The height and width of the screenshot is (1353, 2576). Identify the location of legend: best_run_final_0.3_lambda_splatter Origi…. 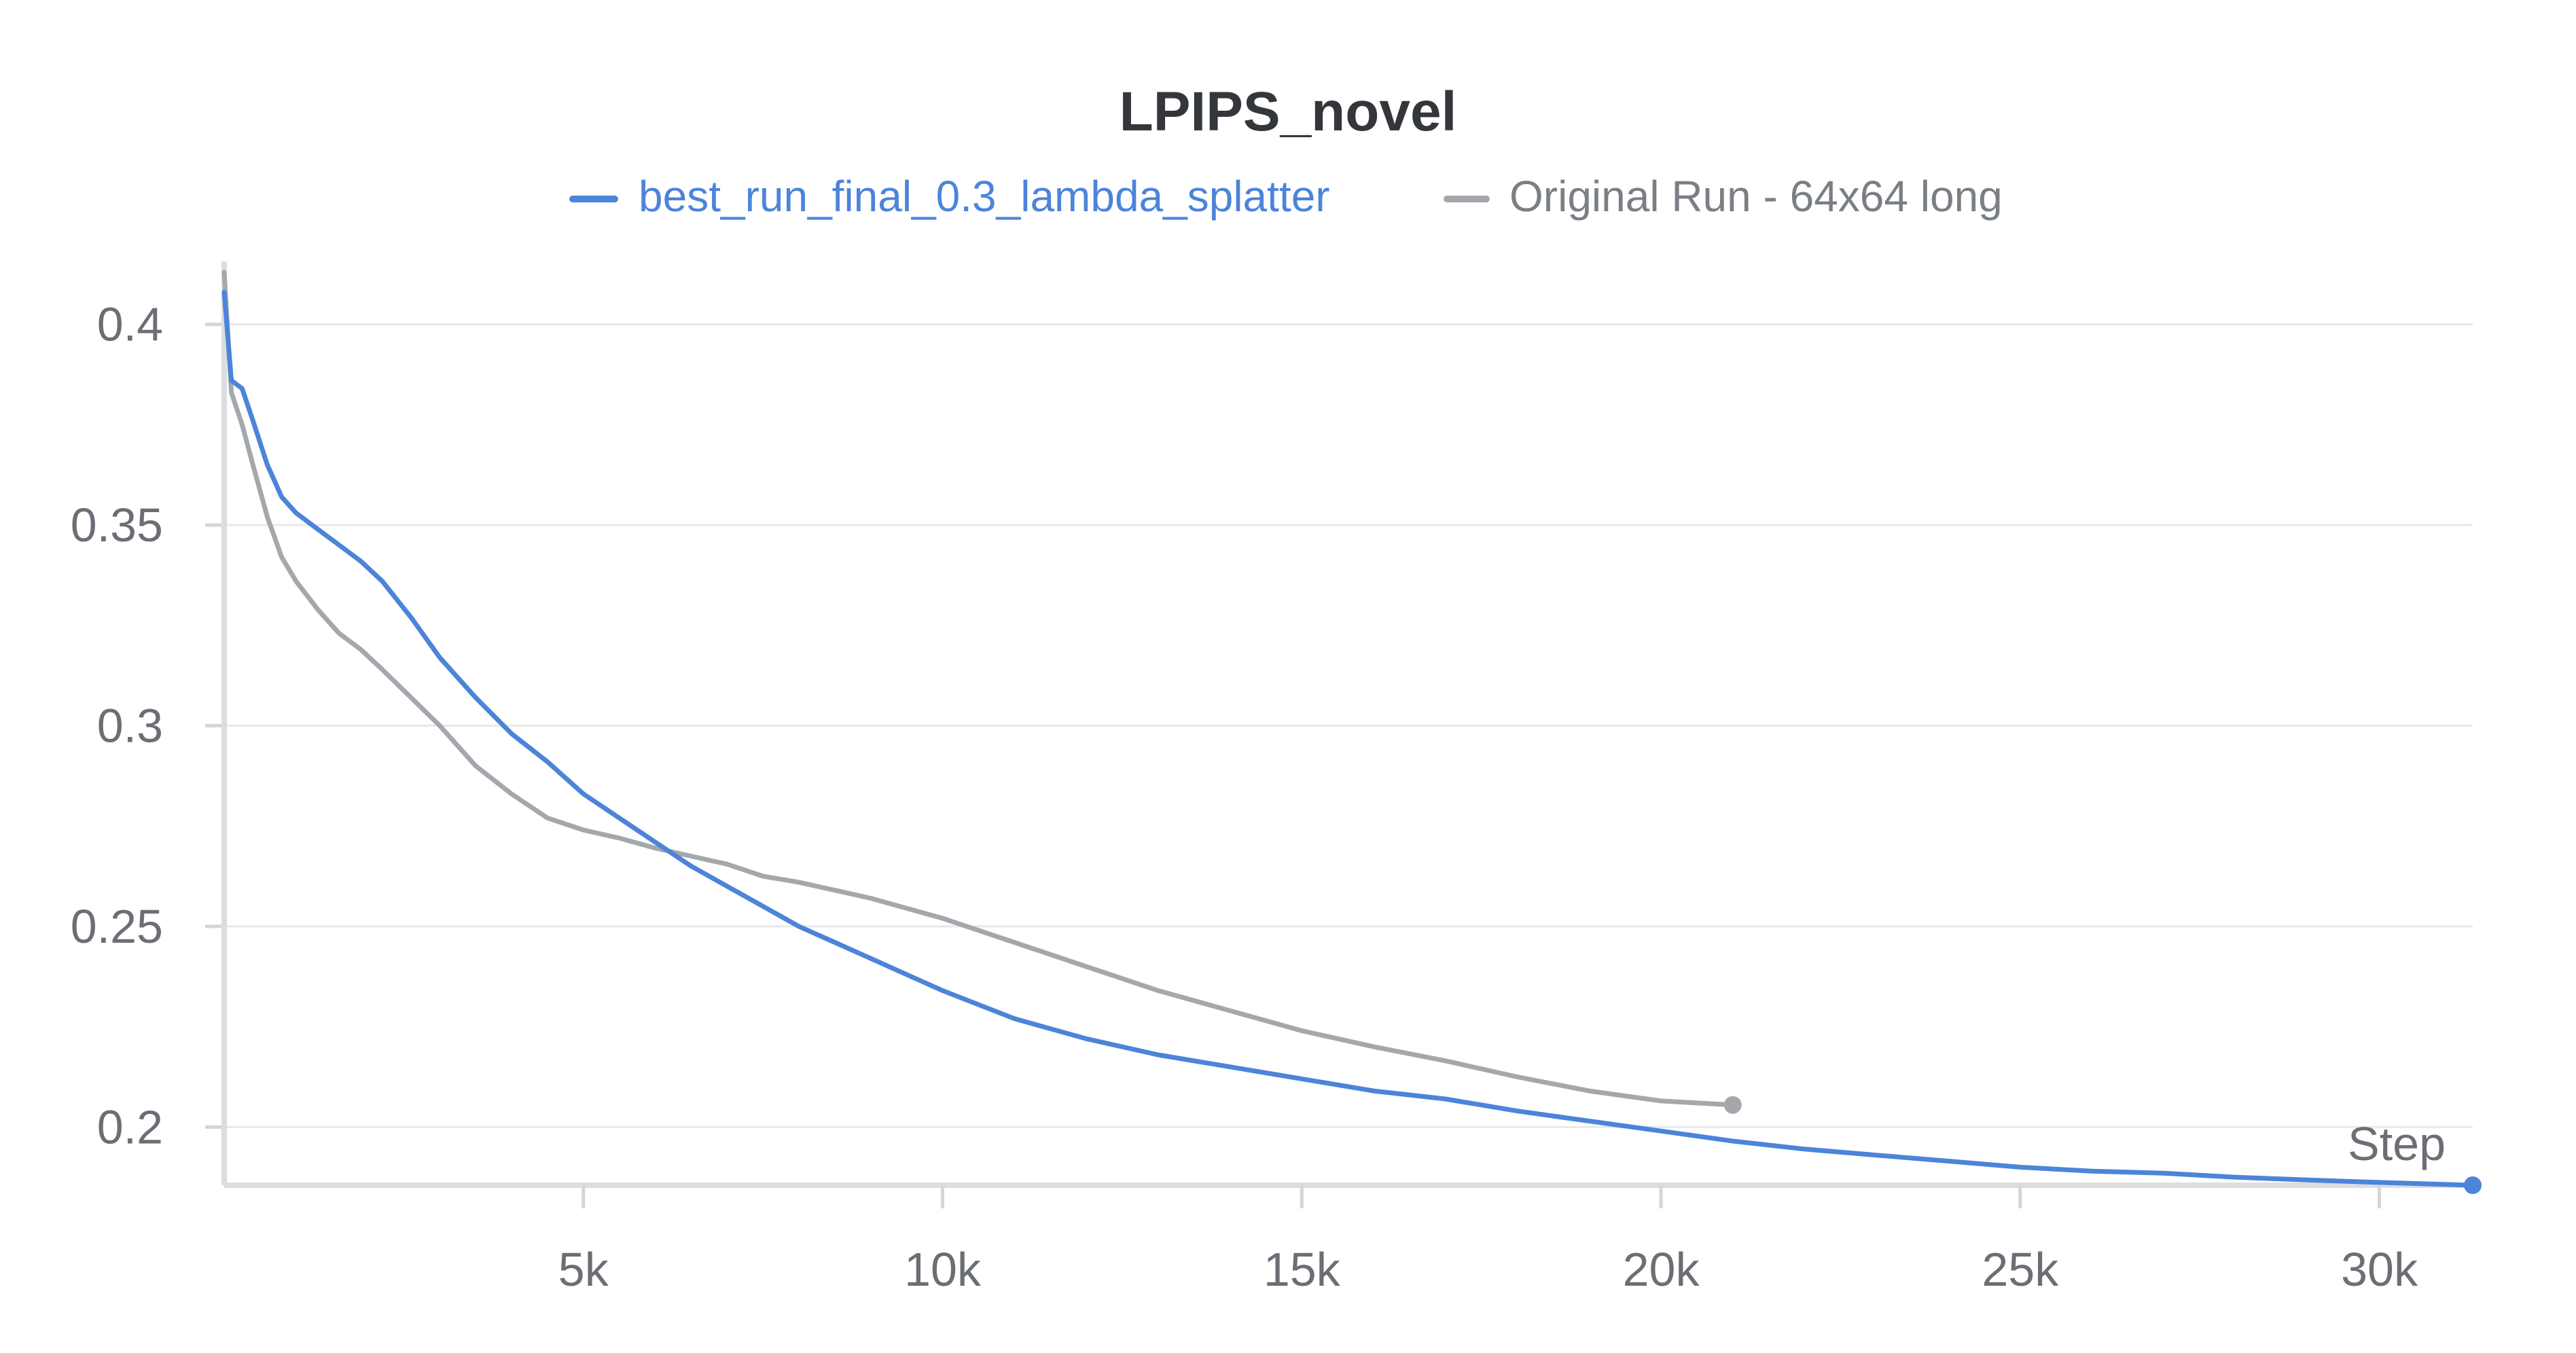
(1286, 196).